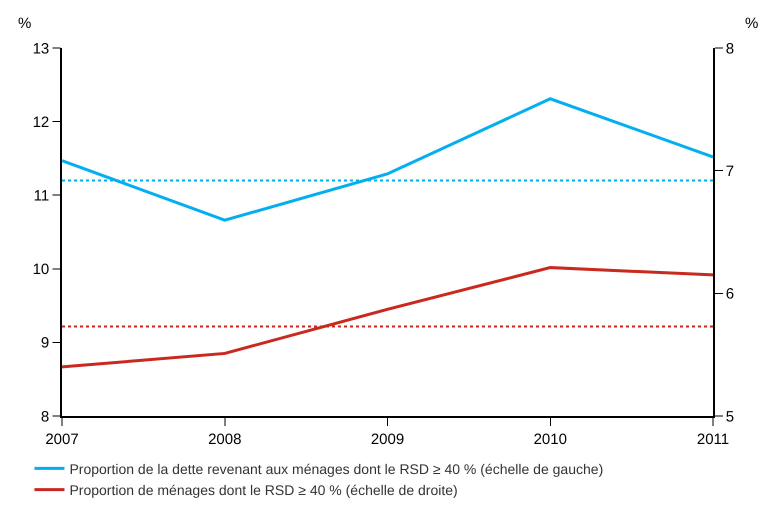 Image resolution: width=781 pixels, height=518 pixels. What do you see at coordinates (41, 269) in the screenshot?
I see `y-tick-label: 10` at bounding box center [41, 269].